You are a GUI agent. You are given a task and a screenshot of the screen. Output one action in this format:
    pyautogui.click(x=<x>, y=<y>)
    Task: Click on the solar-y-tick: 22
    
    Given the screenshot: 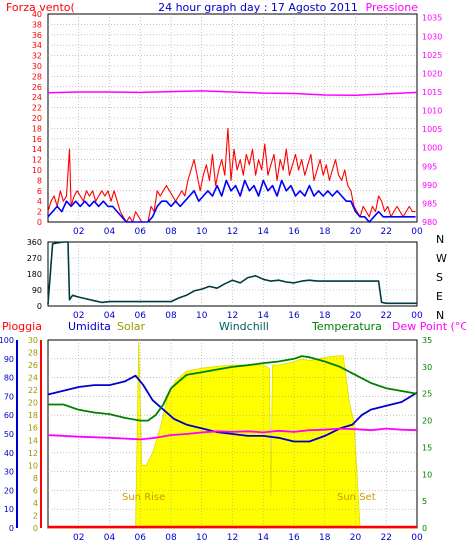 What is the action you would take?
    pyautogui.click(x=33, y=390)
    